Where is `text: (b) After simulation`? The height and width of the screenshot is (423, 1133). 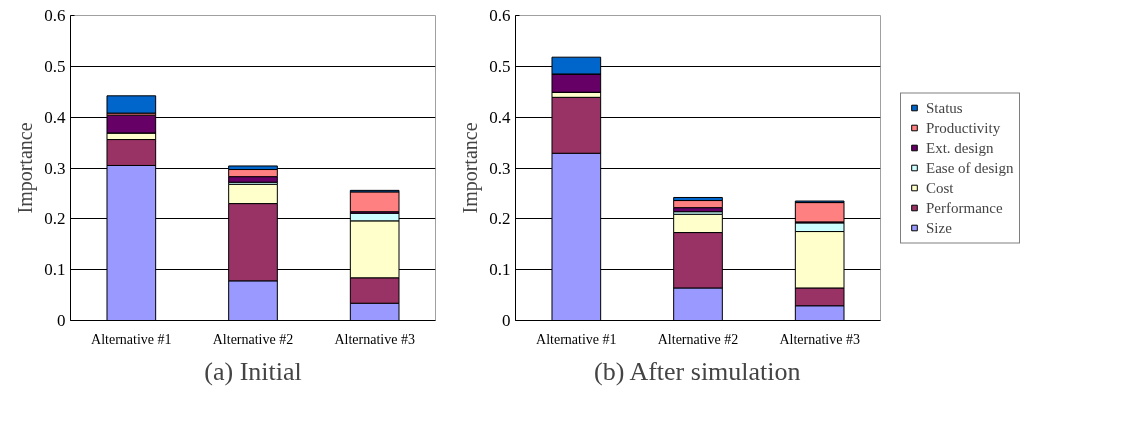
text: (b) After simulation is located at coordinates (697, 371).